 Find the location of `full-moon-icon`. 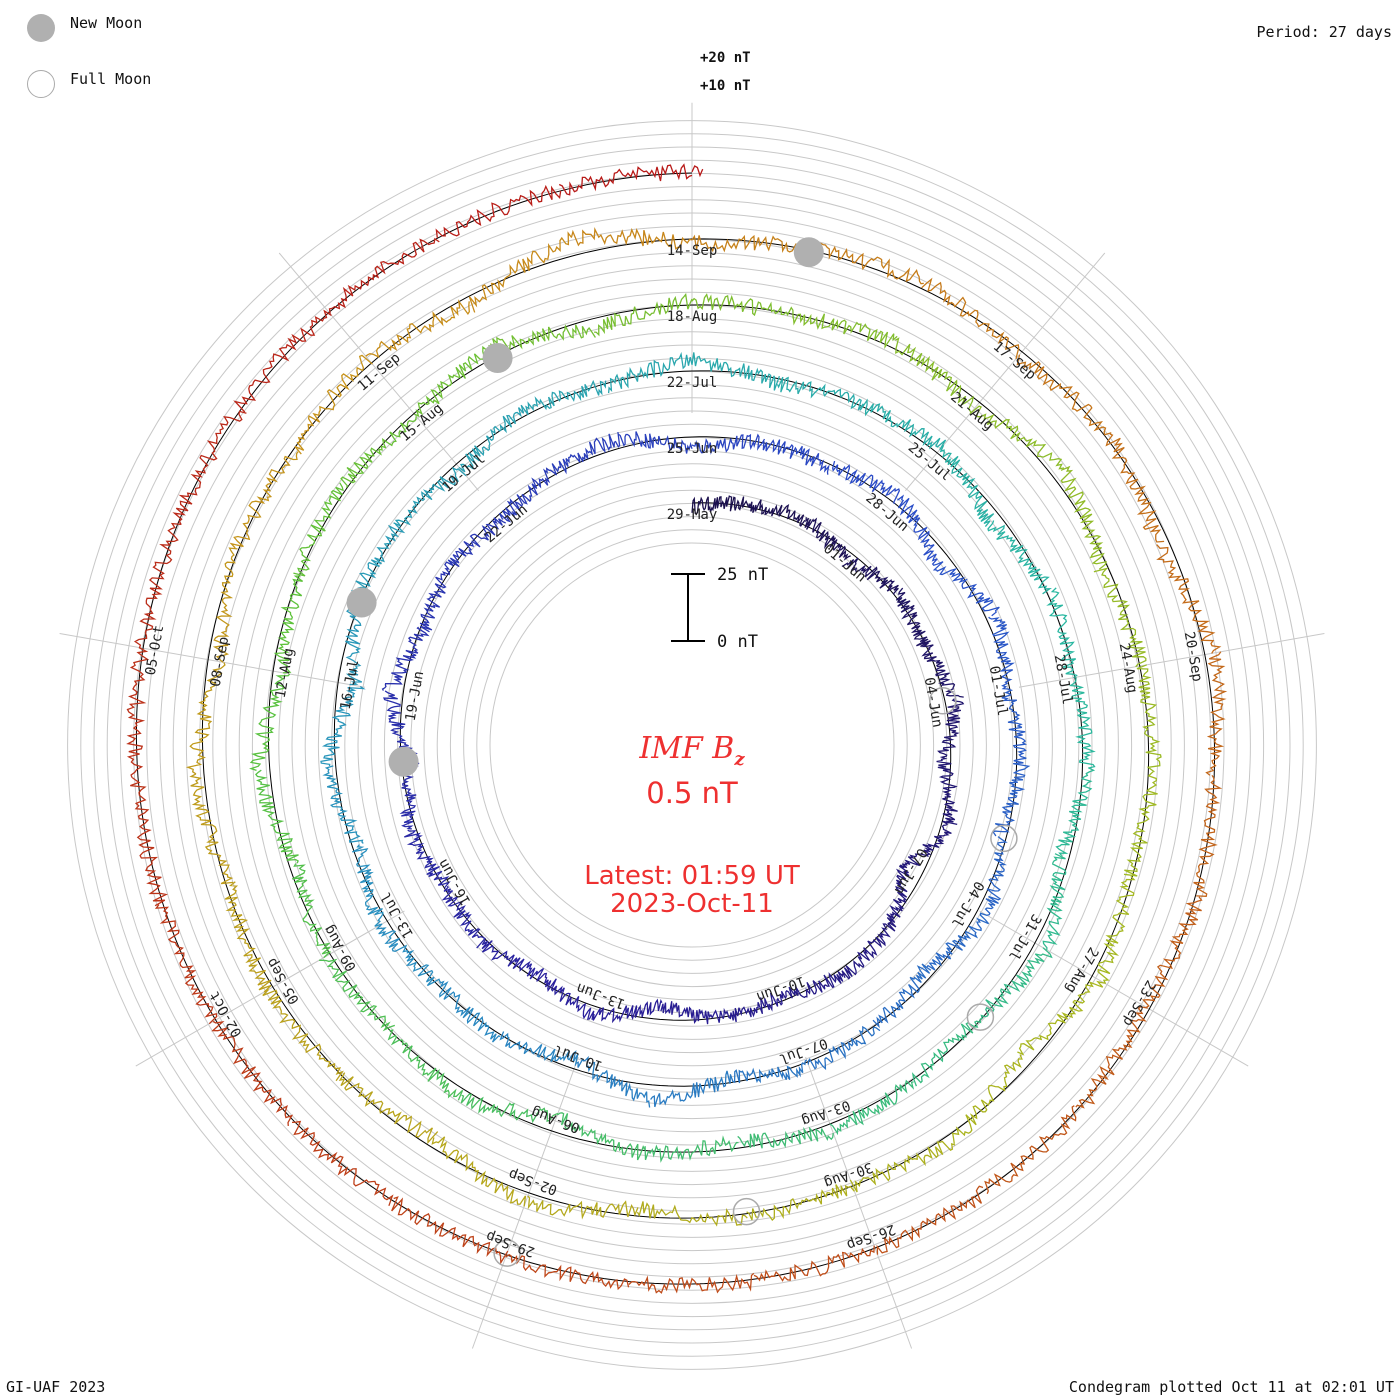

full-moon-icon is located at coordinates (41, 84).